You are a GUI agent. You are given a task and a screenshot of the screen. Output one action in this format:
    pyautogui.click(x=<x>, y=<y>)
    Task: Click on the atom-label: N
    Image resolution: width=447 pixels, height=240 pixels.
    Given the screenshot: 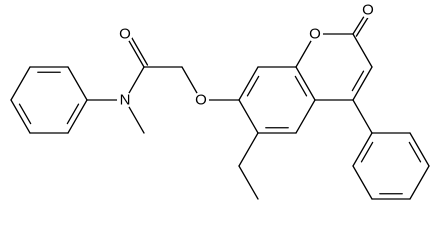 What is the action you would take?
    pyautogui.click(x=125, y=100)
    